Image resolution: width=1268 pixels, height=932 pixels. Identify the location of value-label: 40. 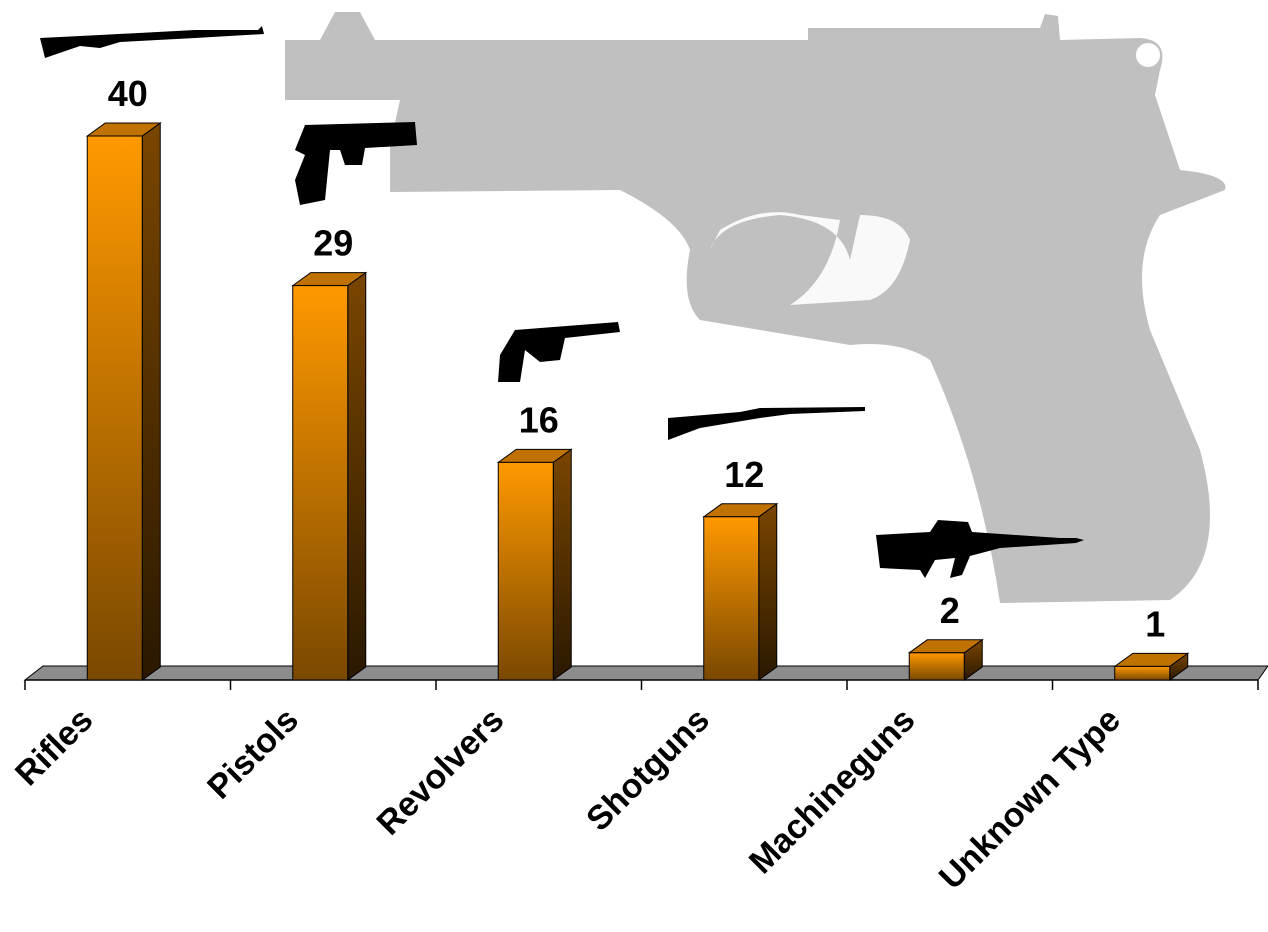
(128, 93).